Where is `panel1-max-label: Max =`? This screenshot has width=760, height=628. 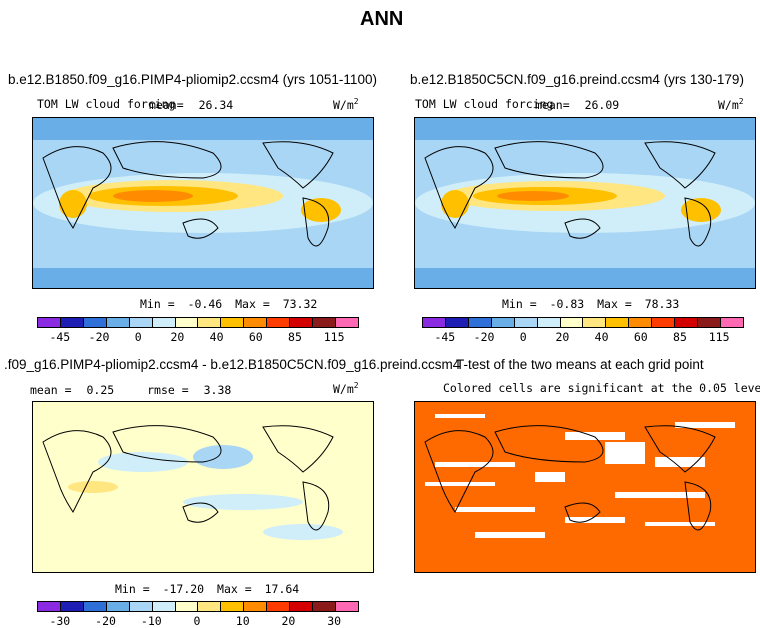 panel1-max-label: Max = is located at coordinates (252, 304).